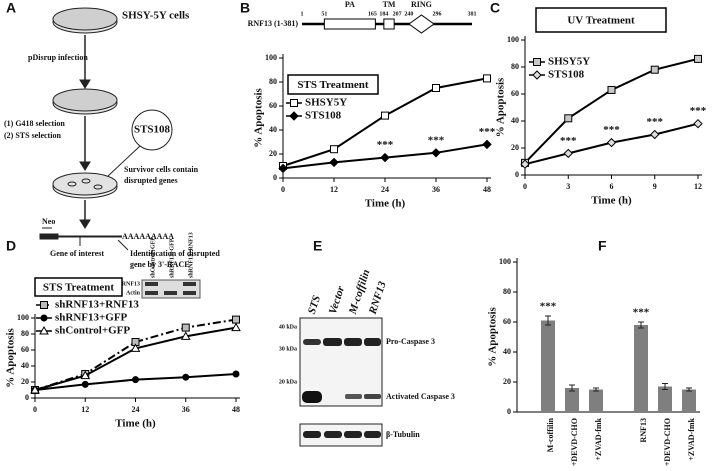 The height and width of the screenshot is (471, 713). Describe the element at coordinates (667, 442) in the screenshot. I see `x-tick-label: +DEVD-CHO` at that location.